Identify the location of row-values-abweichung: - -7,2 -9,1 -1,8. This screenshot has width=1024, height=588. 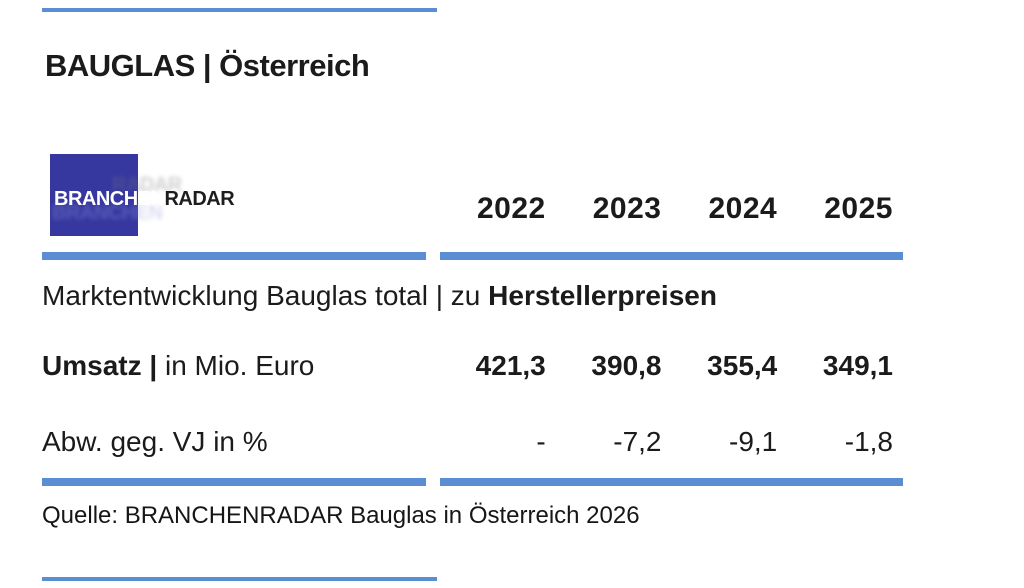
(671, 442).